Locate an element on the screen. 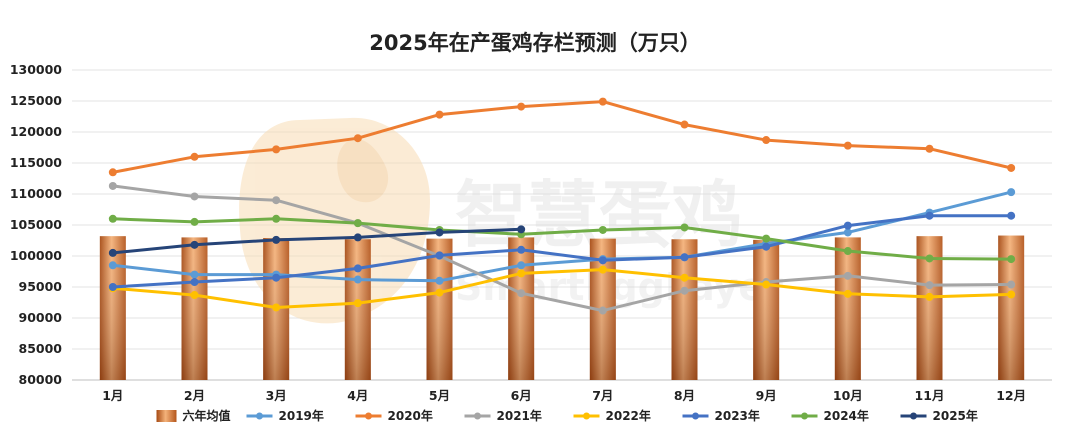 The width and height of the screenshot is (1071, 448). legend-item: 2025年 is located at coordinates (939, 415).